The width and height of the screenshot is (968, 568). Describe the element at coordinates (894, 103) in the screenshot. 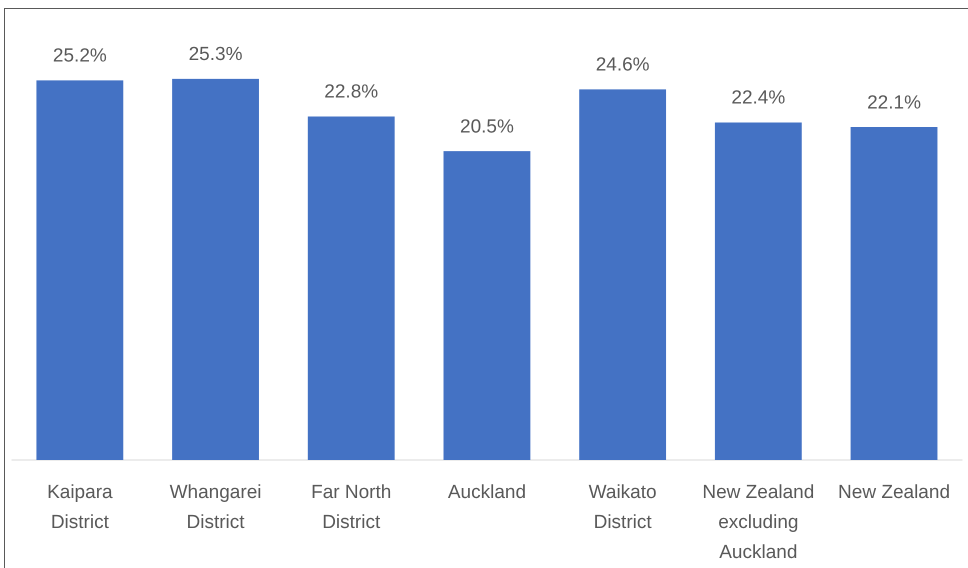

I see `data-label: 22.1%` at that location.